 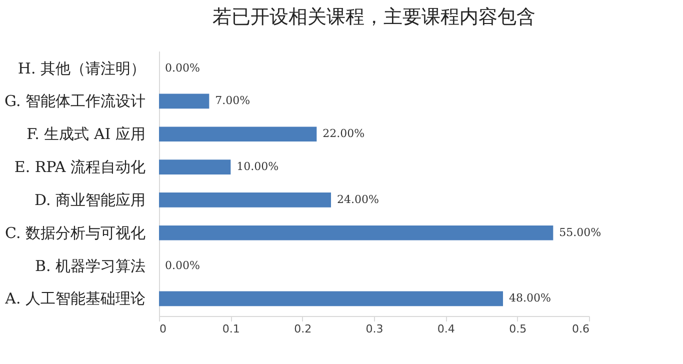 What do you see at coordinates (82, 68) in the screenshot?
I see `y-tick-label: H. 其他（请注明）` at bounding box center [82, 68].